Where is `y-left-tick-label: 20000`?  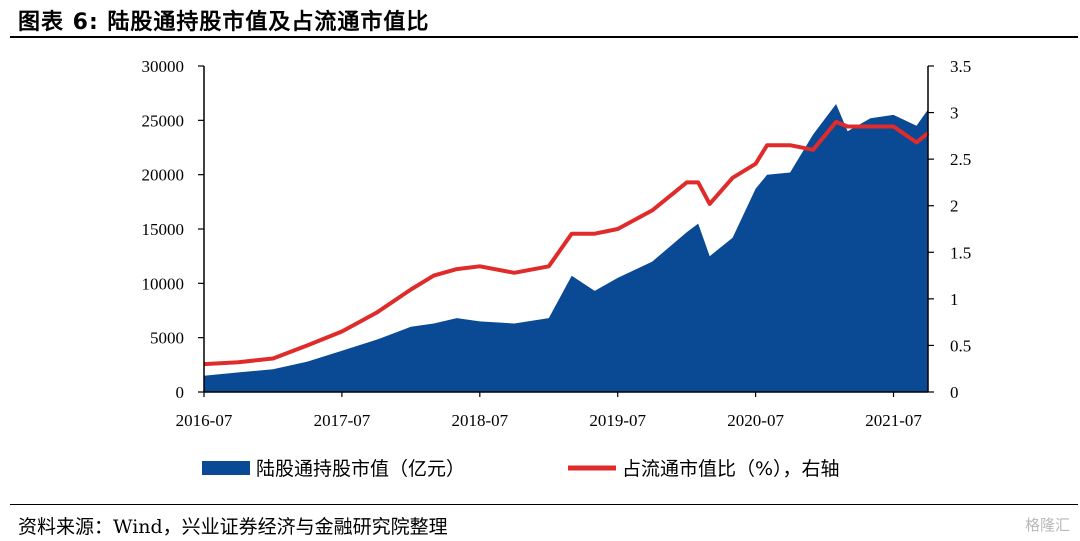
y-left-tick-label: 20000 is located at coordinates (163, 175).